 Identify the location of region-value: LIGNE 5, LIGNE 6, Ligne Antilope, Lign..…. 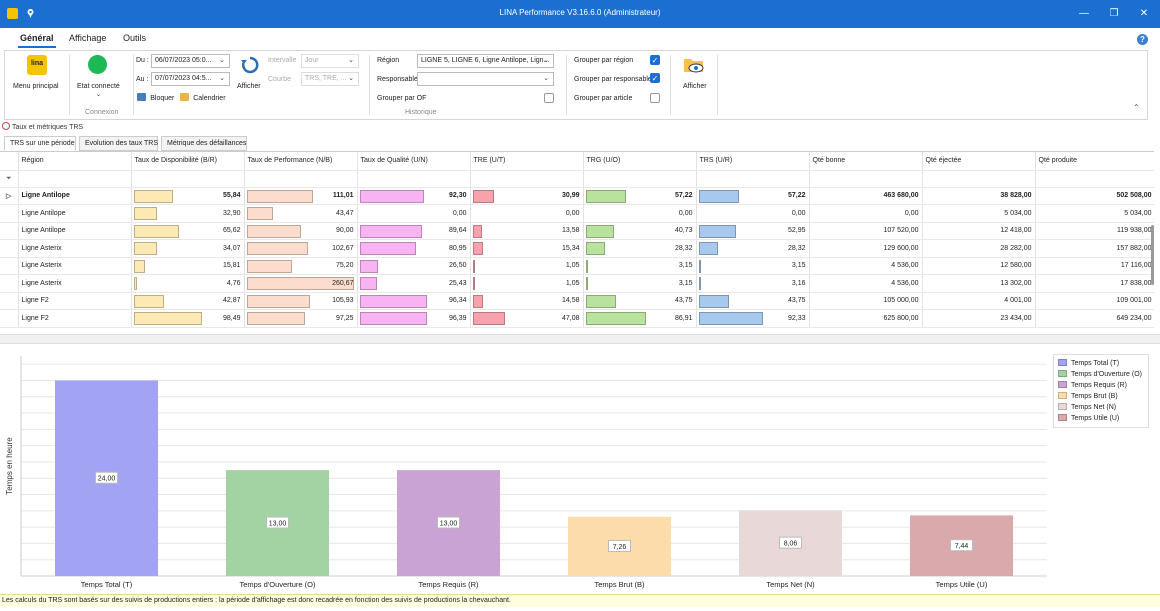
(485, 60).